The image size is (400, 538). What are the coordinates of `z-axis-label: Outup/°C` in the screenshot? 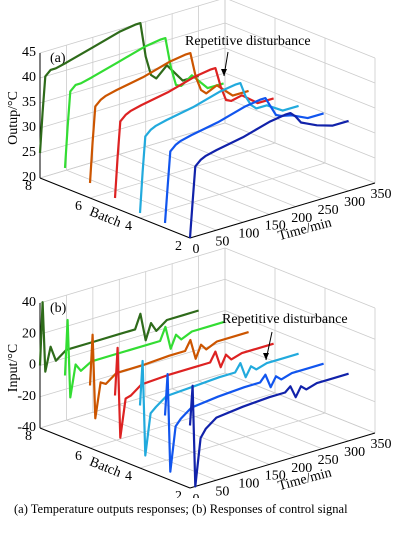 It's located at (13, 118).